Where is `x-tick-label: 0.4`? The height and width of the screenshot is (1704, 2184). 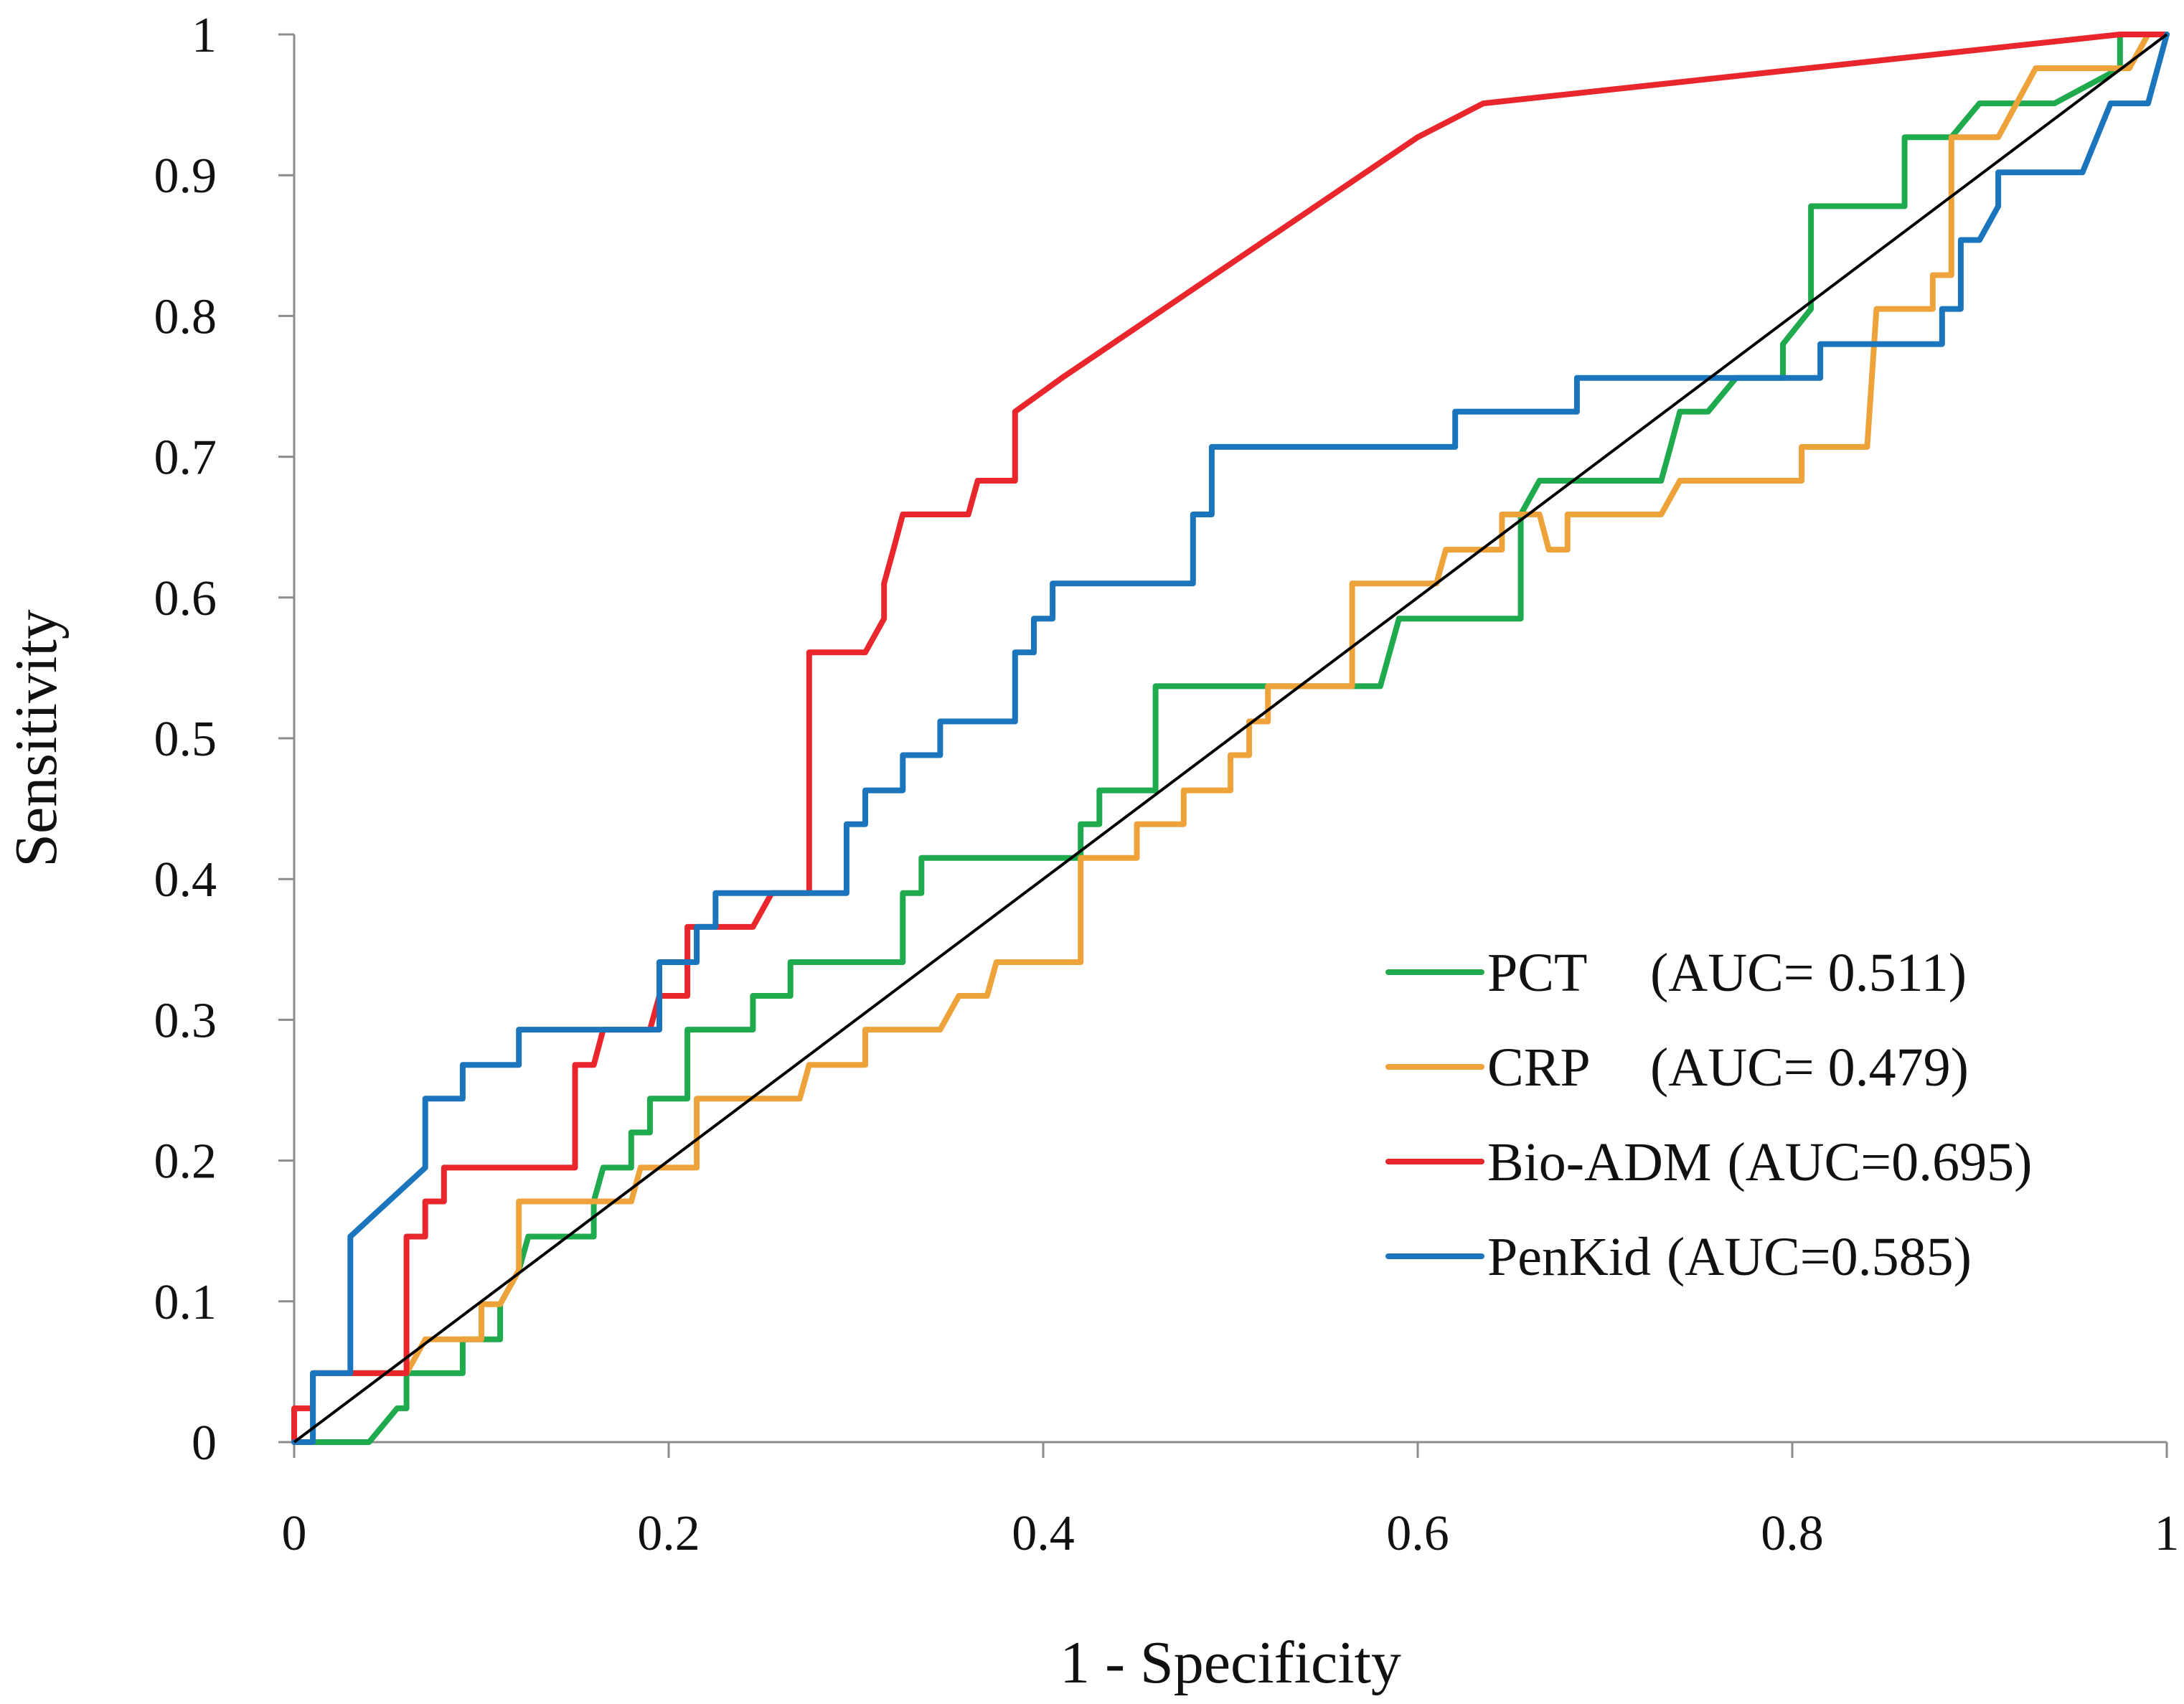
x-tick-label: 0.4 is located at coordinates (1043, 1533).